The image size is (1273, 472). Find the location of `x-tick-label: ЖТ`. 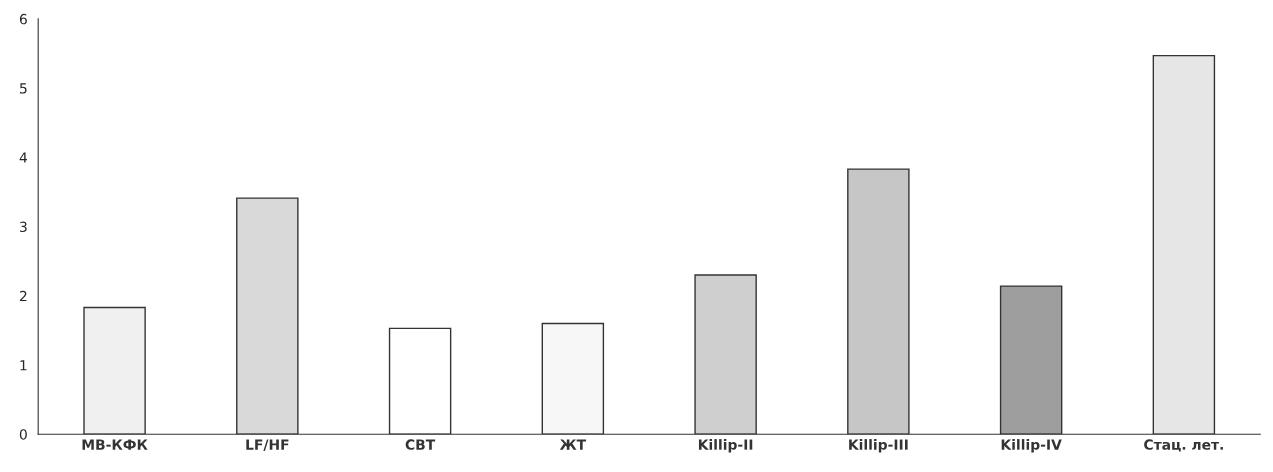

x-tick-label: ЖТ is located at coordinates (573, 444).